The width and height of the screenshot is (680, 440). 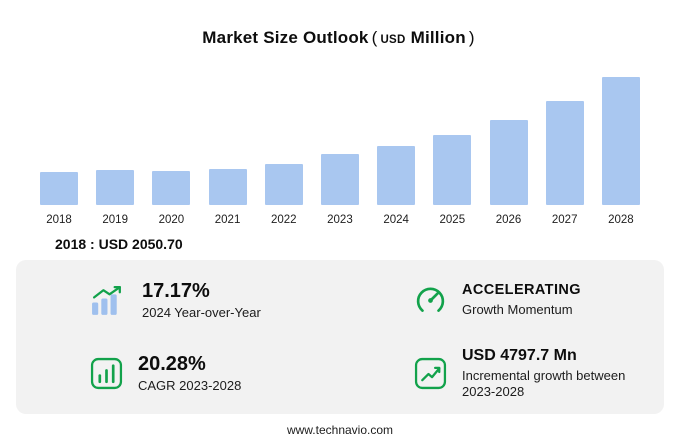 I want to click on bar-chart-growth-icon, so click(x=108, y=300).